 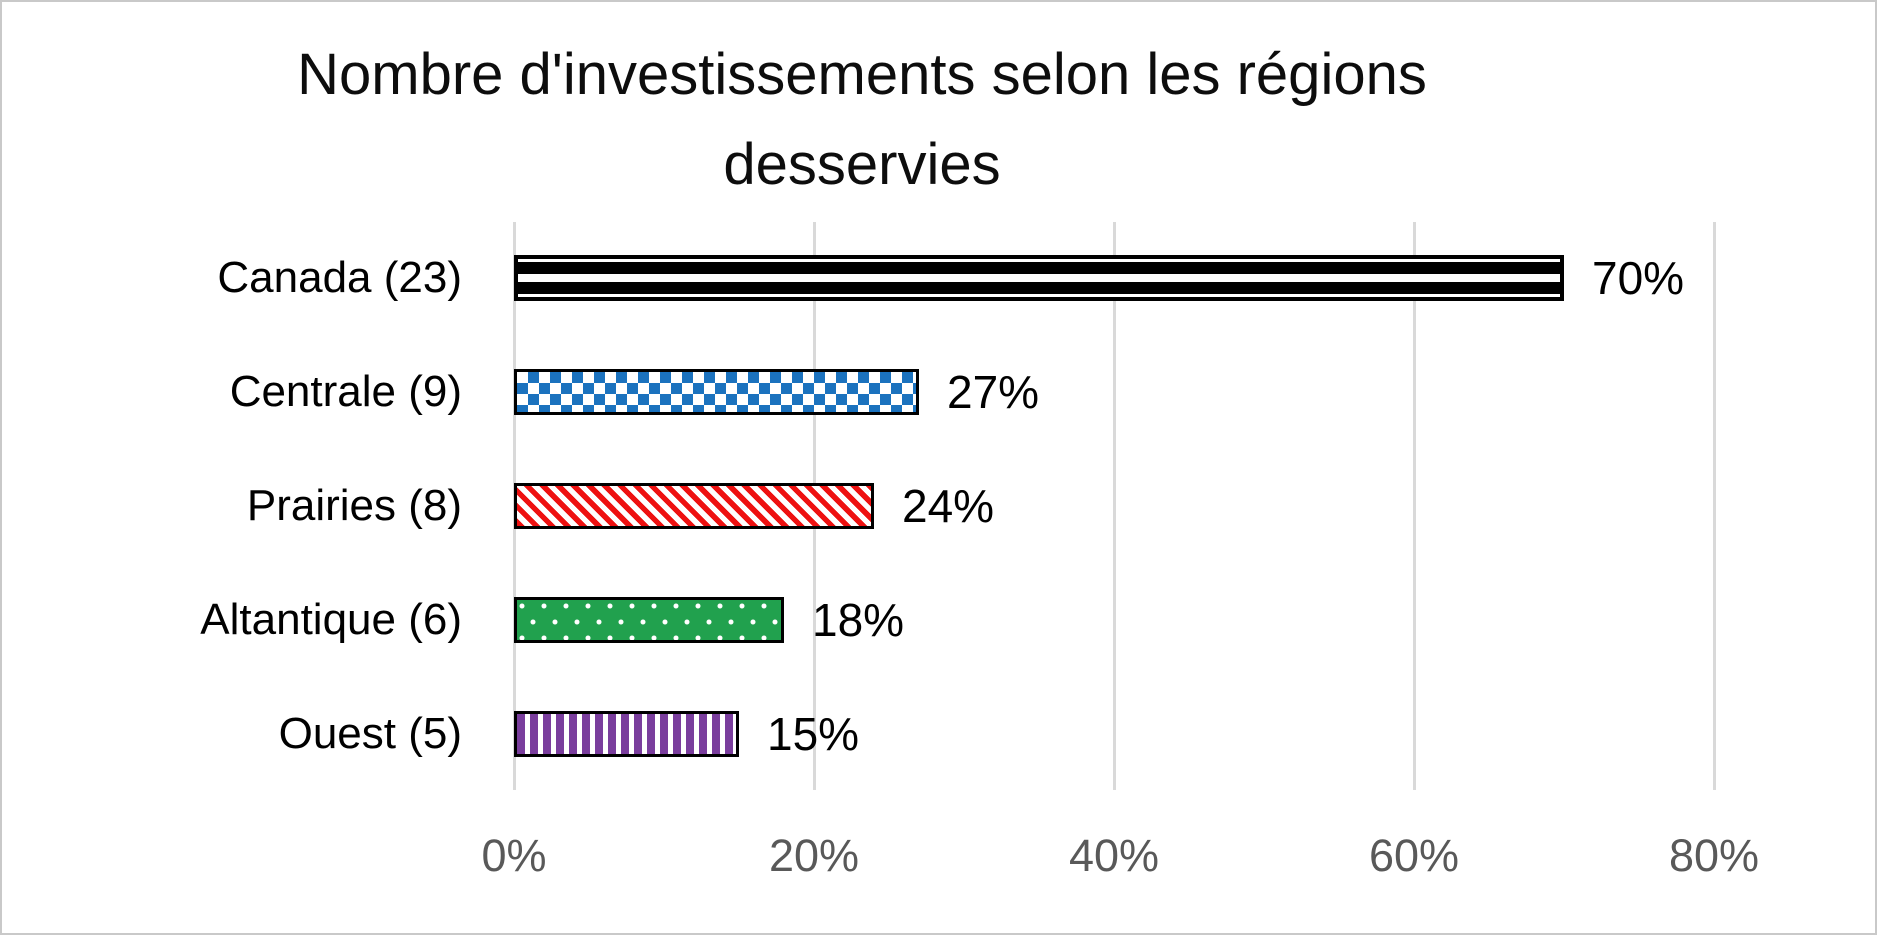 What do you see at coordinates (331, 619) in the screenshot?
I see `category-label: Altantique (6)` at bounding box center [331, 619].